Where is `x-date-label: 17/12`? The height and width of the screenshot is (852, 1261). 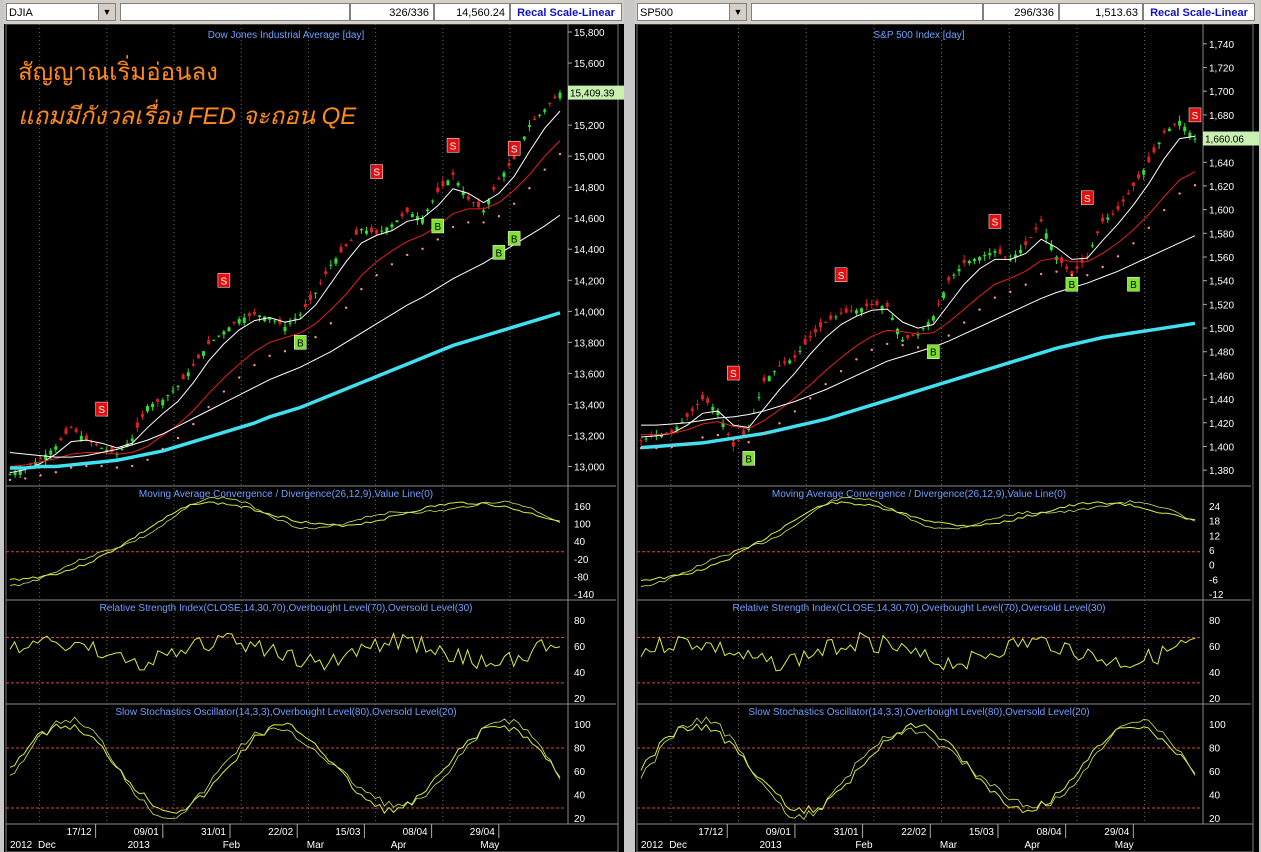 x-date-label: 17/12 is located at coordinates (710, 832).